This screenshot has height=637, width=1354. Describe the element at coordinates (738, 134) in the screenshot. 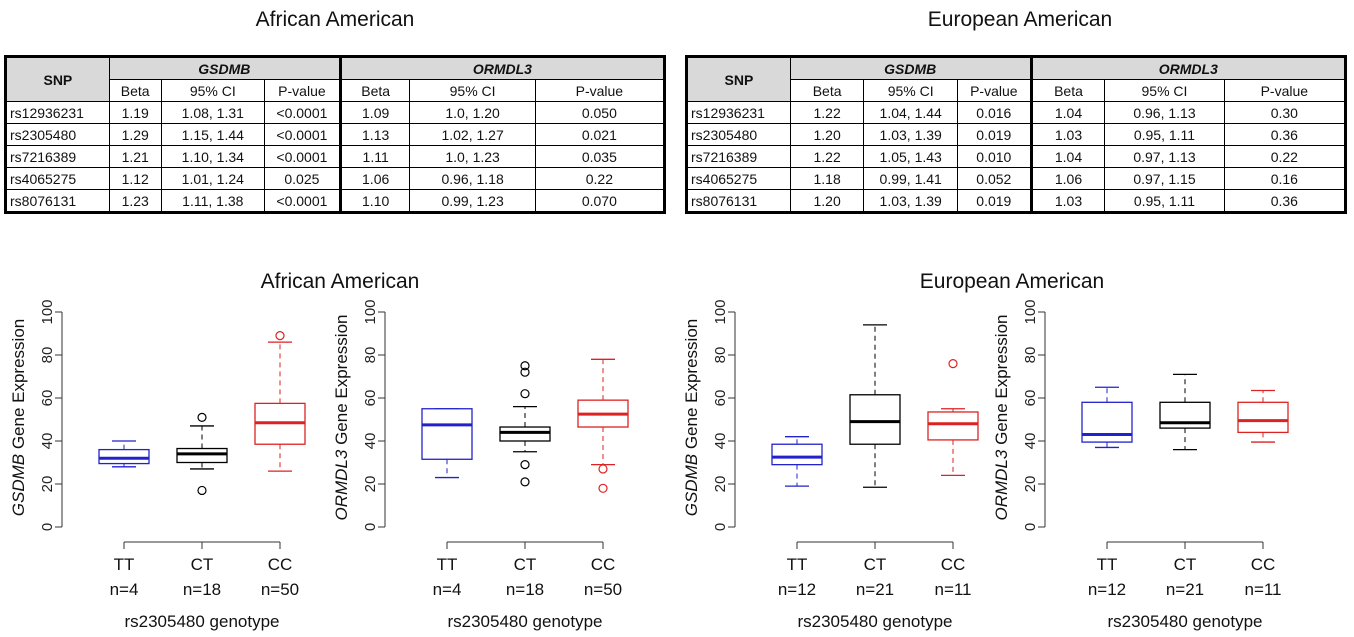

I see `snp-id-cell: rs2305480` at that location.